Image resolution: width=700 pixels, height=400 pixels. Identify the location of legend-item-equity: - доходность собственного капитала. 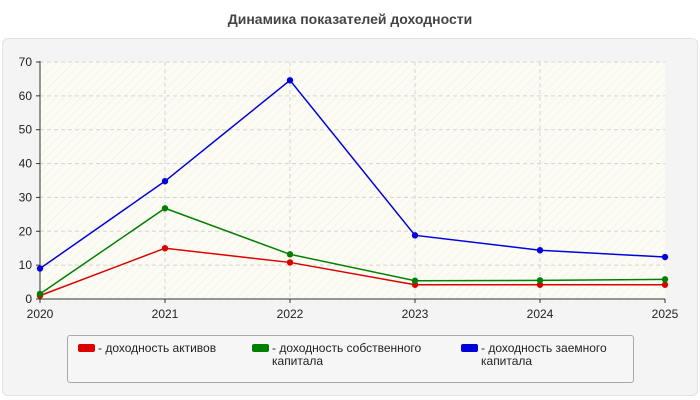
(347, 355).